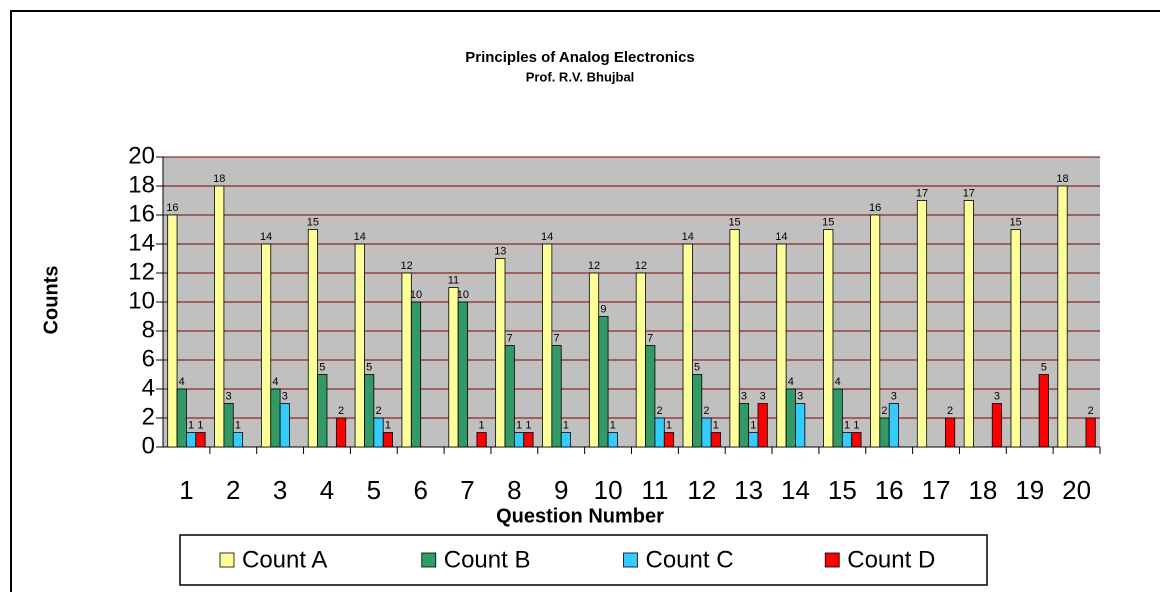 This screenshot has width=1160, height=592. Describe the element at coordinates (141, 300) in the screenshot. I see `y-tick-label: 10` at that location.